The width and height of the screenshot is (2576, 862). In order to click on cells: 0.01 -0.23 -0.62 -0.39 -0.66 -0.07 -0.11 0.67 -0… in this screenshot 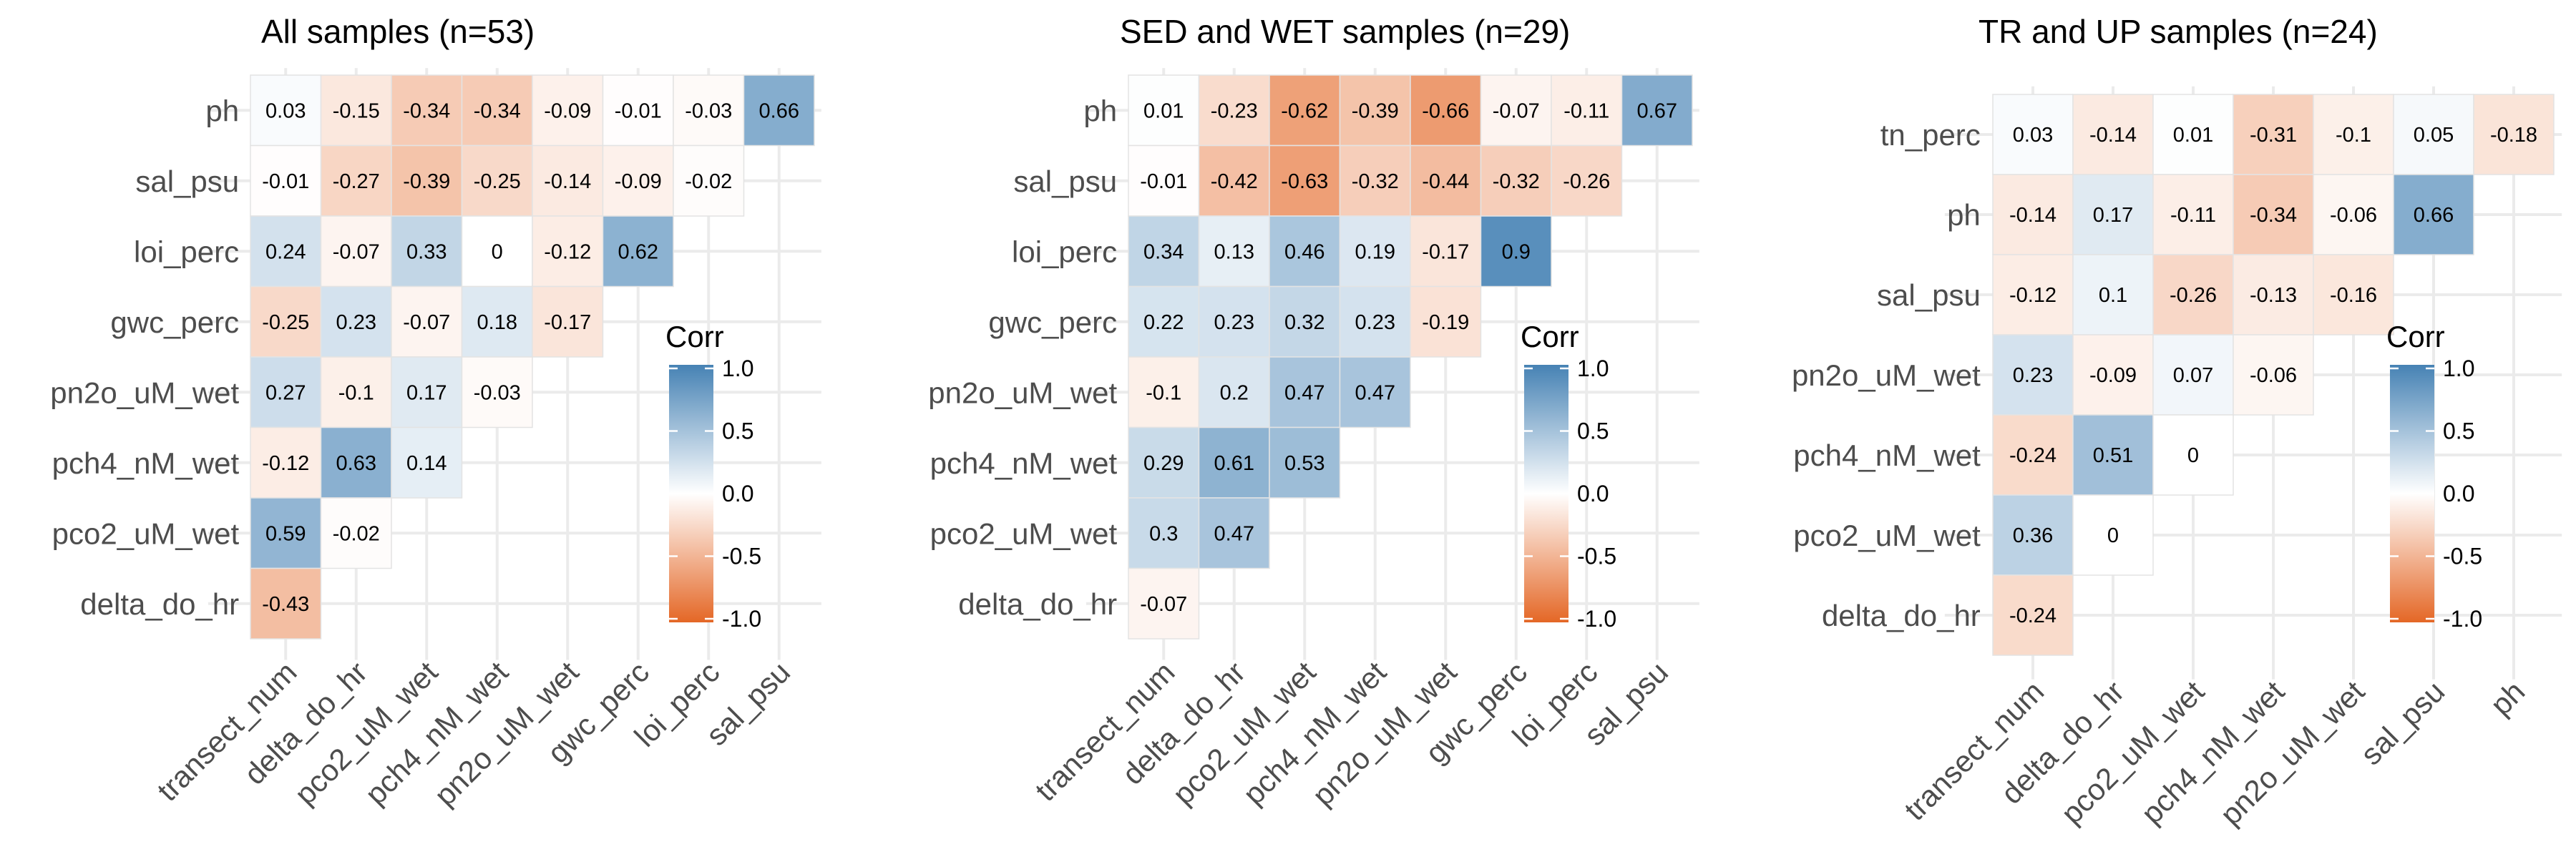, I will do `click(1410, 357)`.